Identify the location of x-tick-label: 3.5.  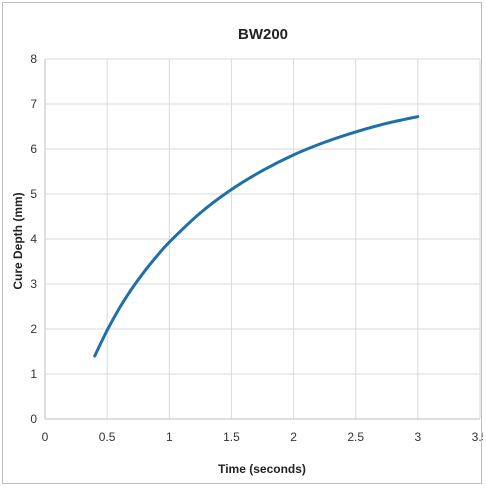
(477, 437).